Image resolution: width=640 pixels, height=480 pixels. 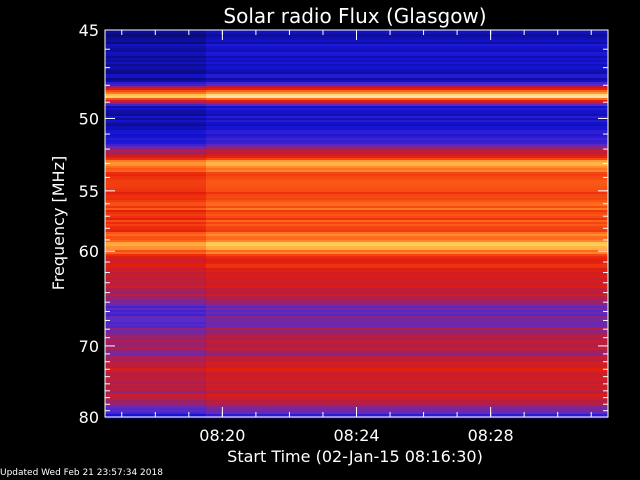 I want to click on y-tick-label: 55, so click(x=89, y=191).